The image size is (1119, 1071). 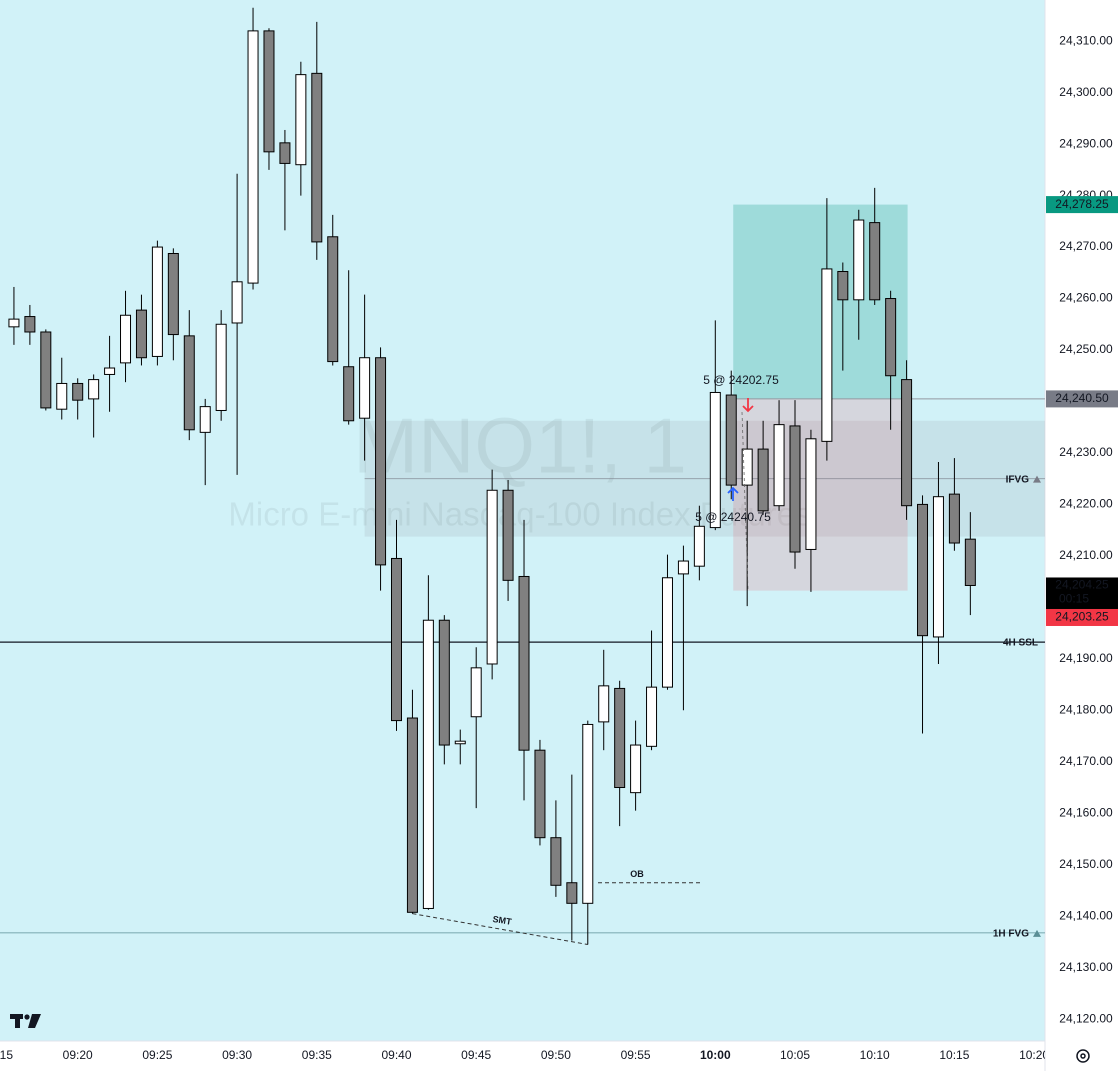 What do you see at coordinates (396, 1055) in the screenshot?
I see `x-tick-label: 09:40` at bounding box center [396, 1055].